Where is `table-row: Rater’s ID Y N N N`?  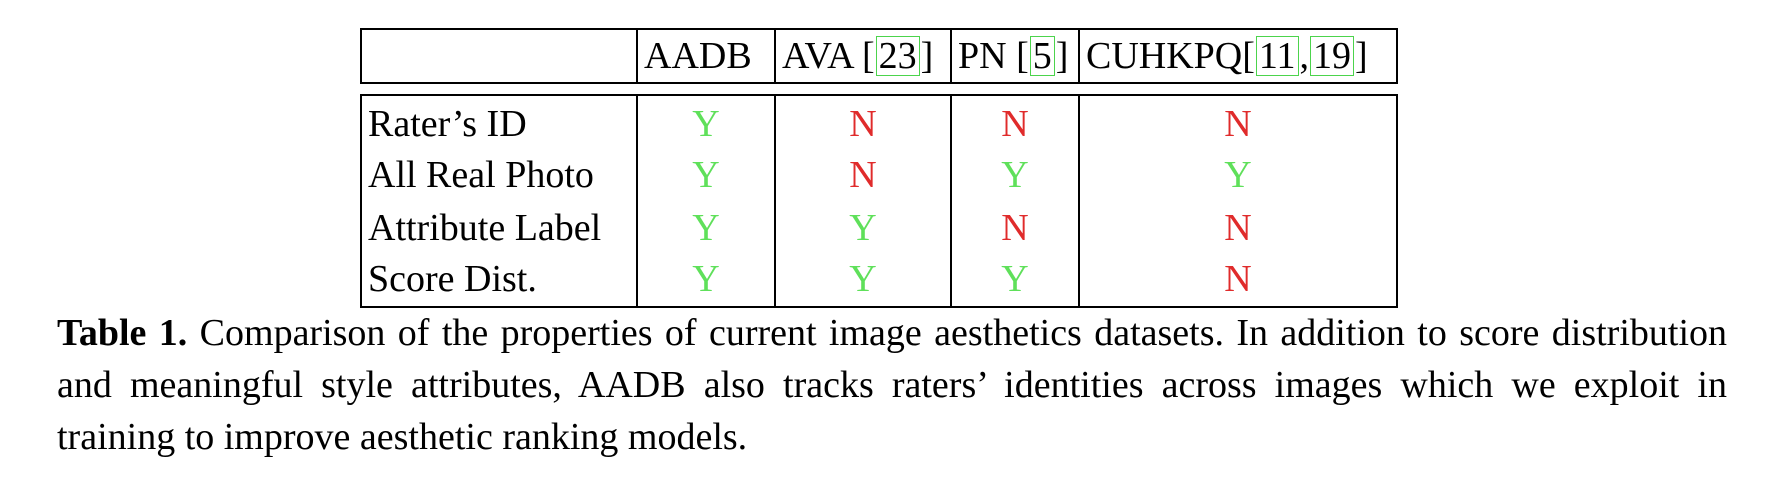 table-row: Rater’s ID Y N N N is located at coordinates (879, 121).